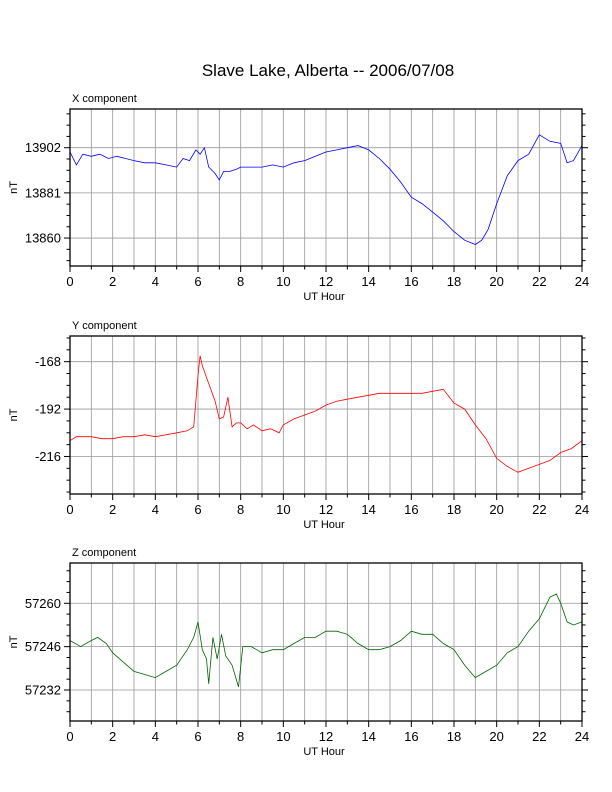  I want to click on y-tick-label: 57232, so click(43, 690).